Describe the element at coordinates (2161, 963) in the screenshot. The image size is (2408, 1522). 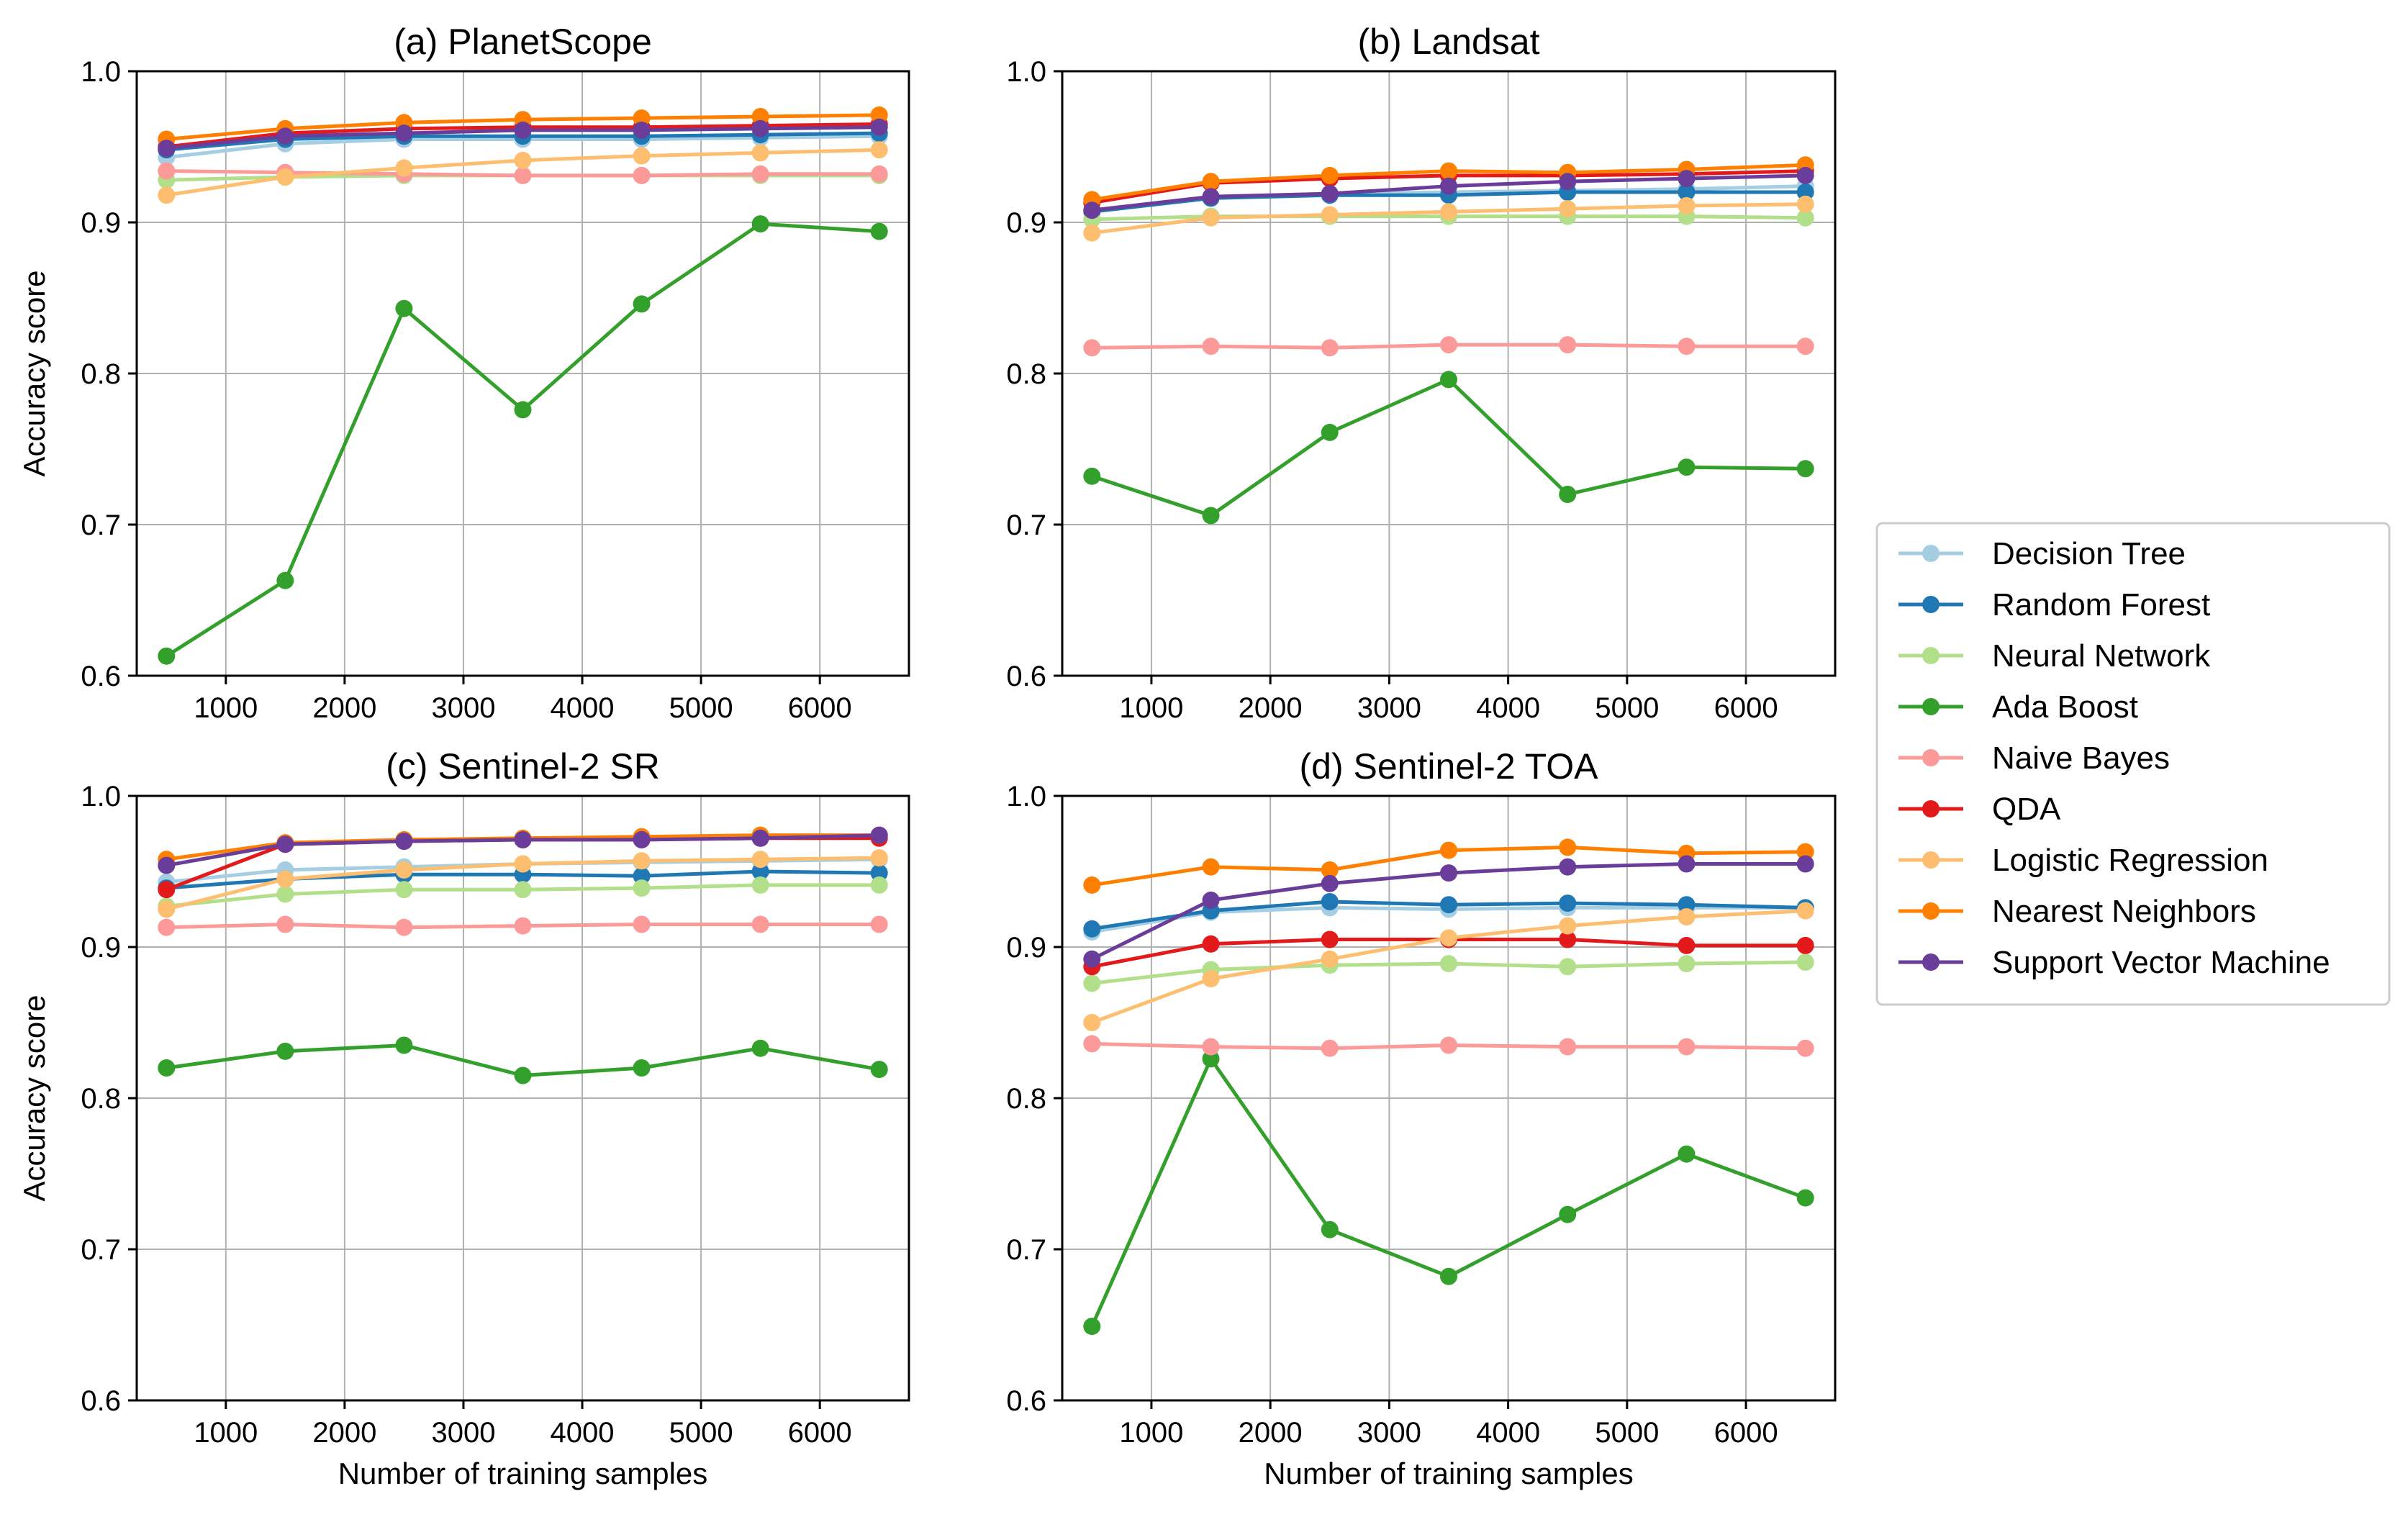
I see `legend-label: Support Vector Machine` at that location.